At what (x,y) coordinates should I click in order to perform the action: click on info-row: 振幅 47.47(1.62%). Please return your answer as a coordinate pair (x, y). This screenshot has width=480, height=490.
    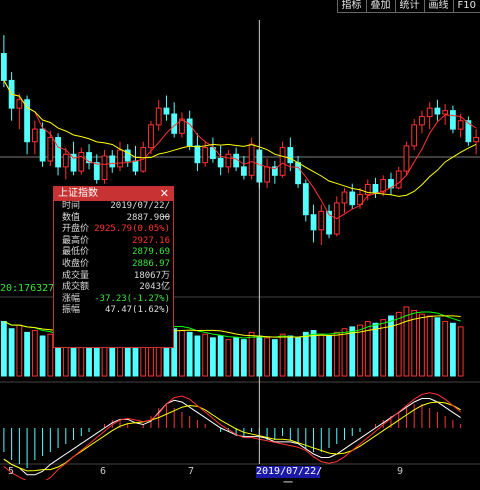
    Looking at the image, I should click on (113, 311).